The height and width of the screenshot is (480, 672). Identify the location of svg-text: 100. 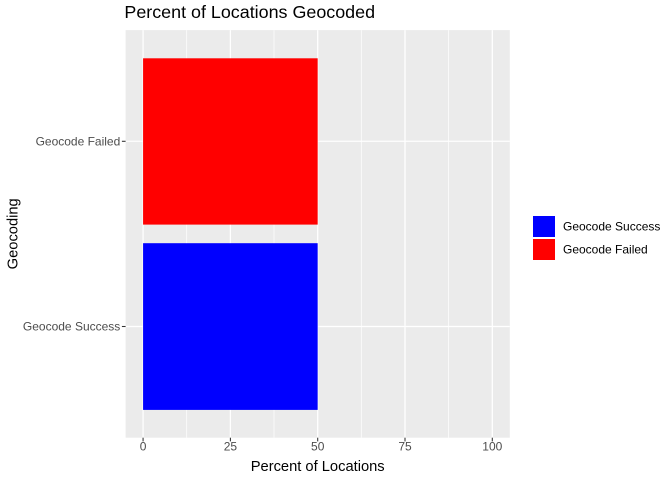
(492, 447).